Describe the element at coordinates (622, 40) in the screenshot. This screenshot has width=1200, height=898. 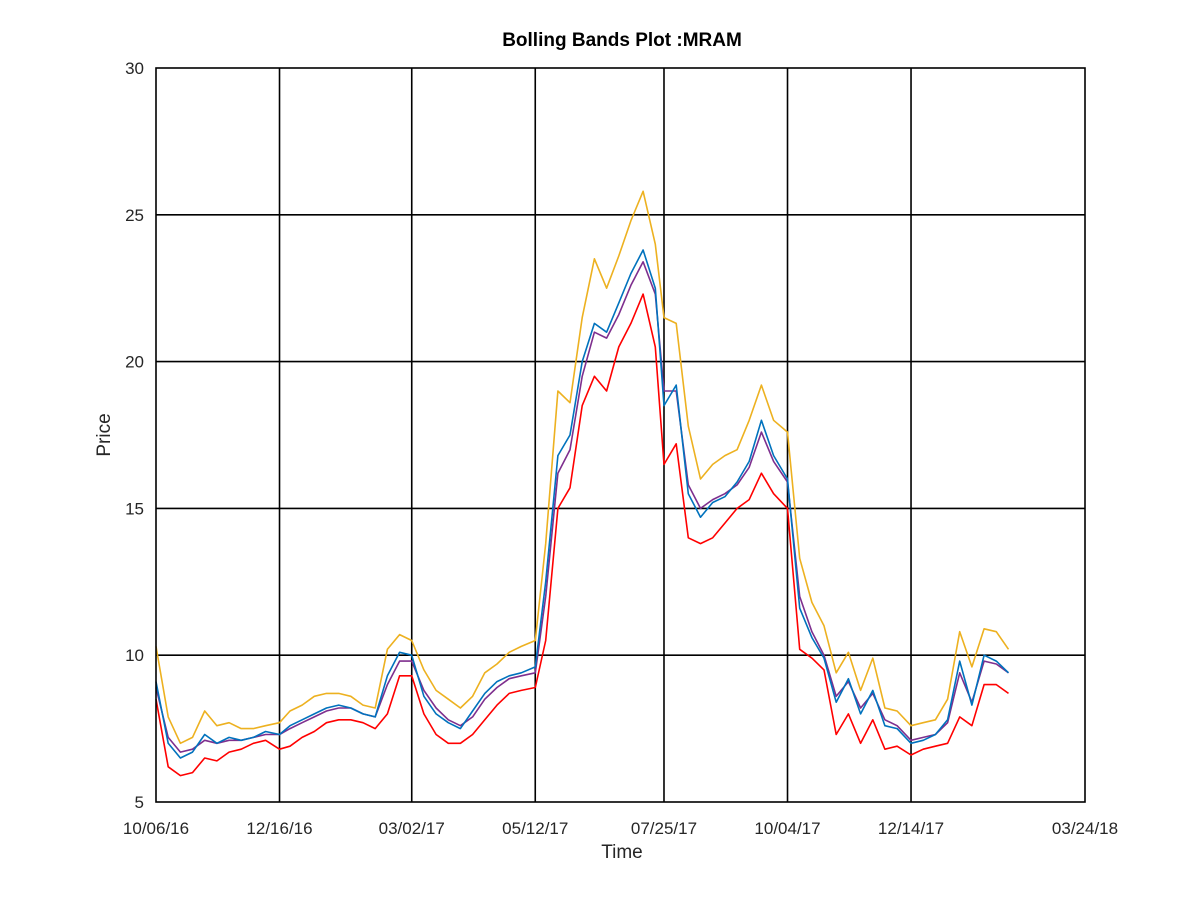
I see `chart-title: Bolling Bands Plot :MRAM` at that location.